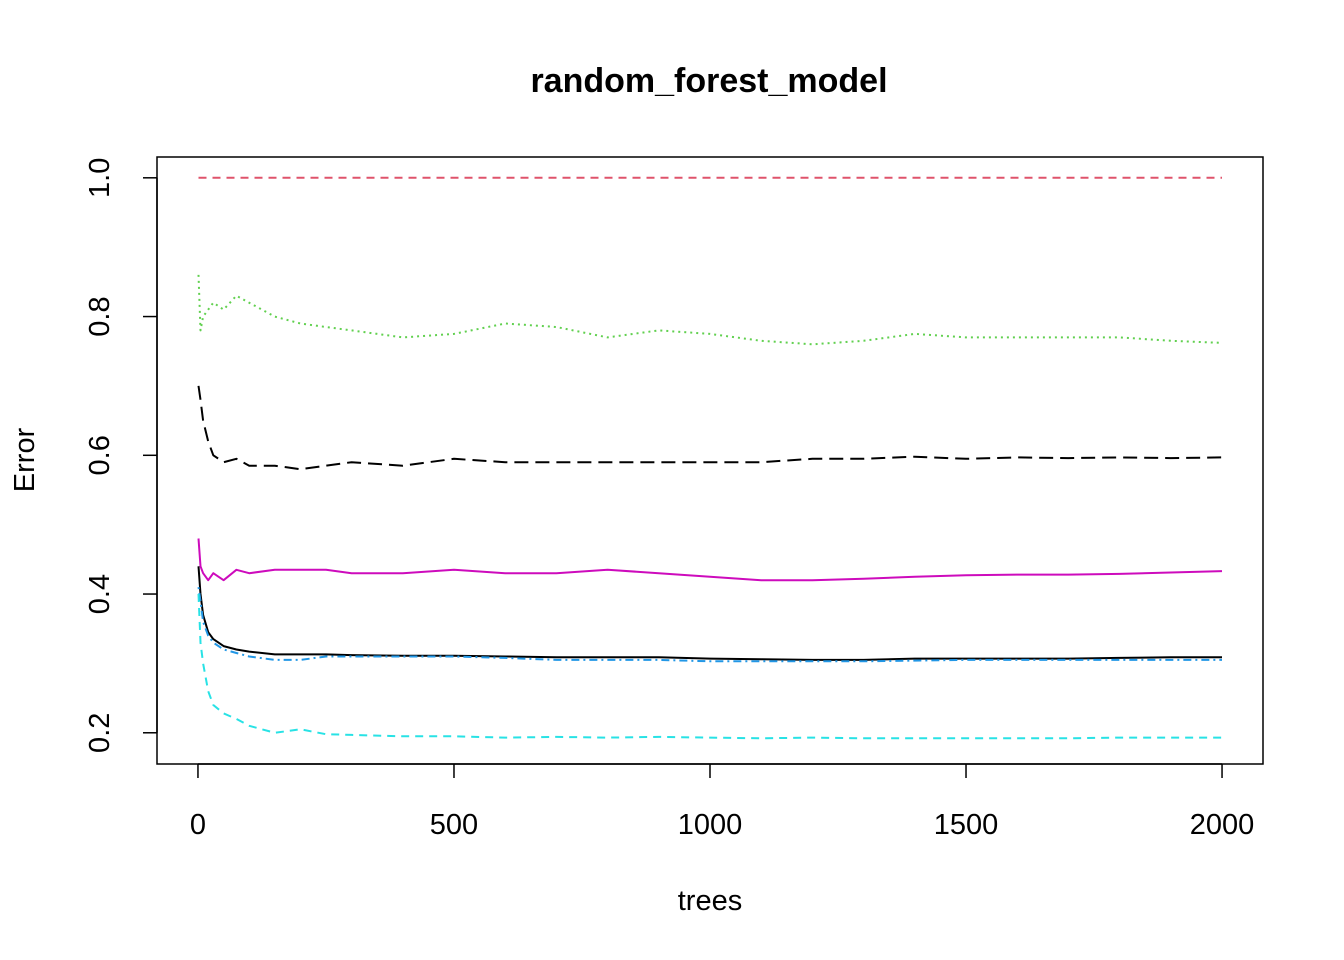  I want to click on y-tick-label: 0.4, so click(100, 594).